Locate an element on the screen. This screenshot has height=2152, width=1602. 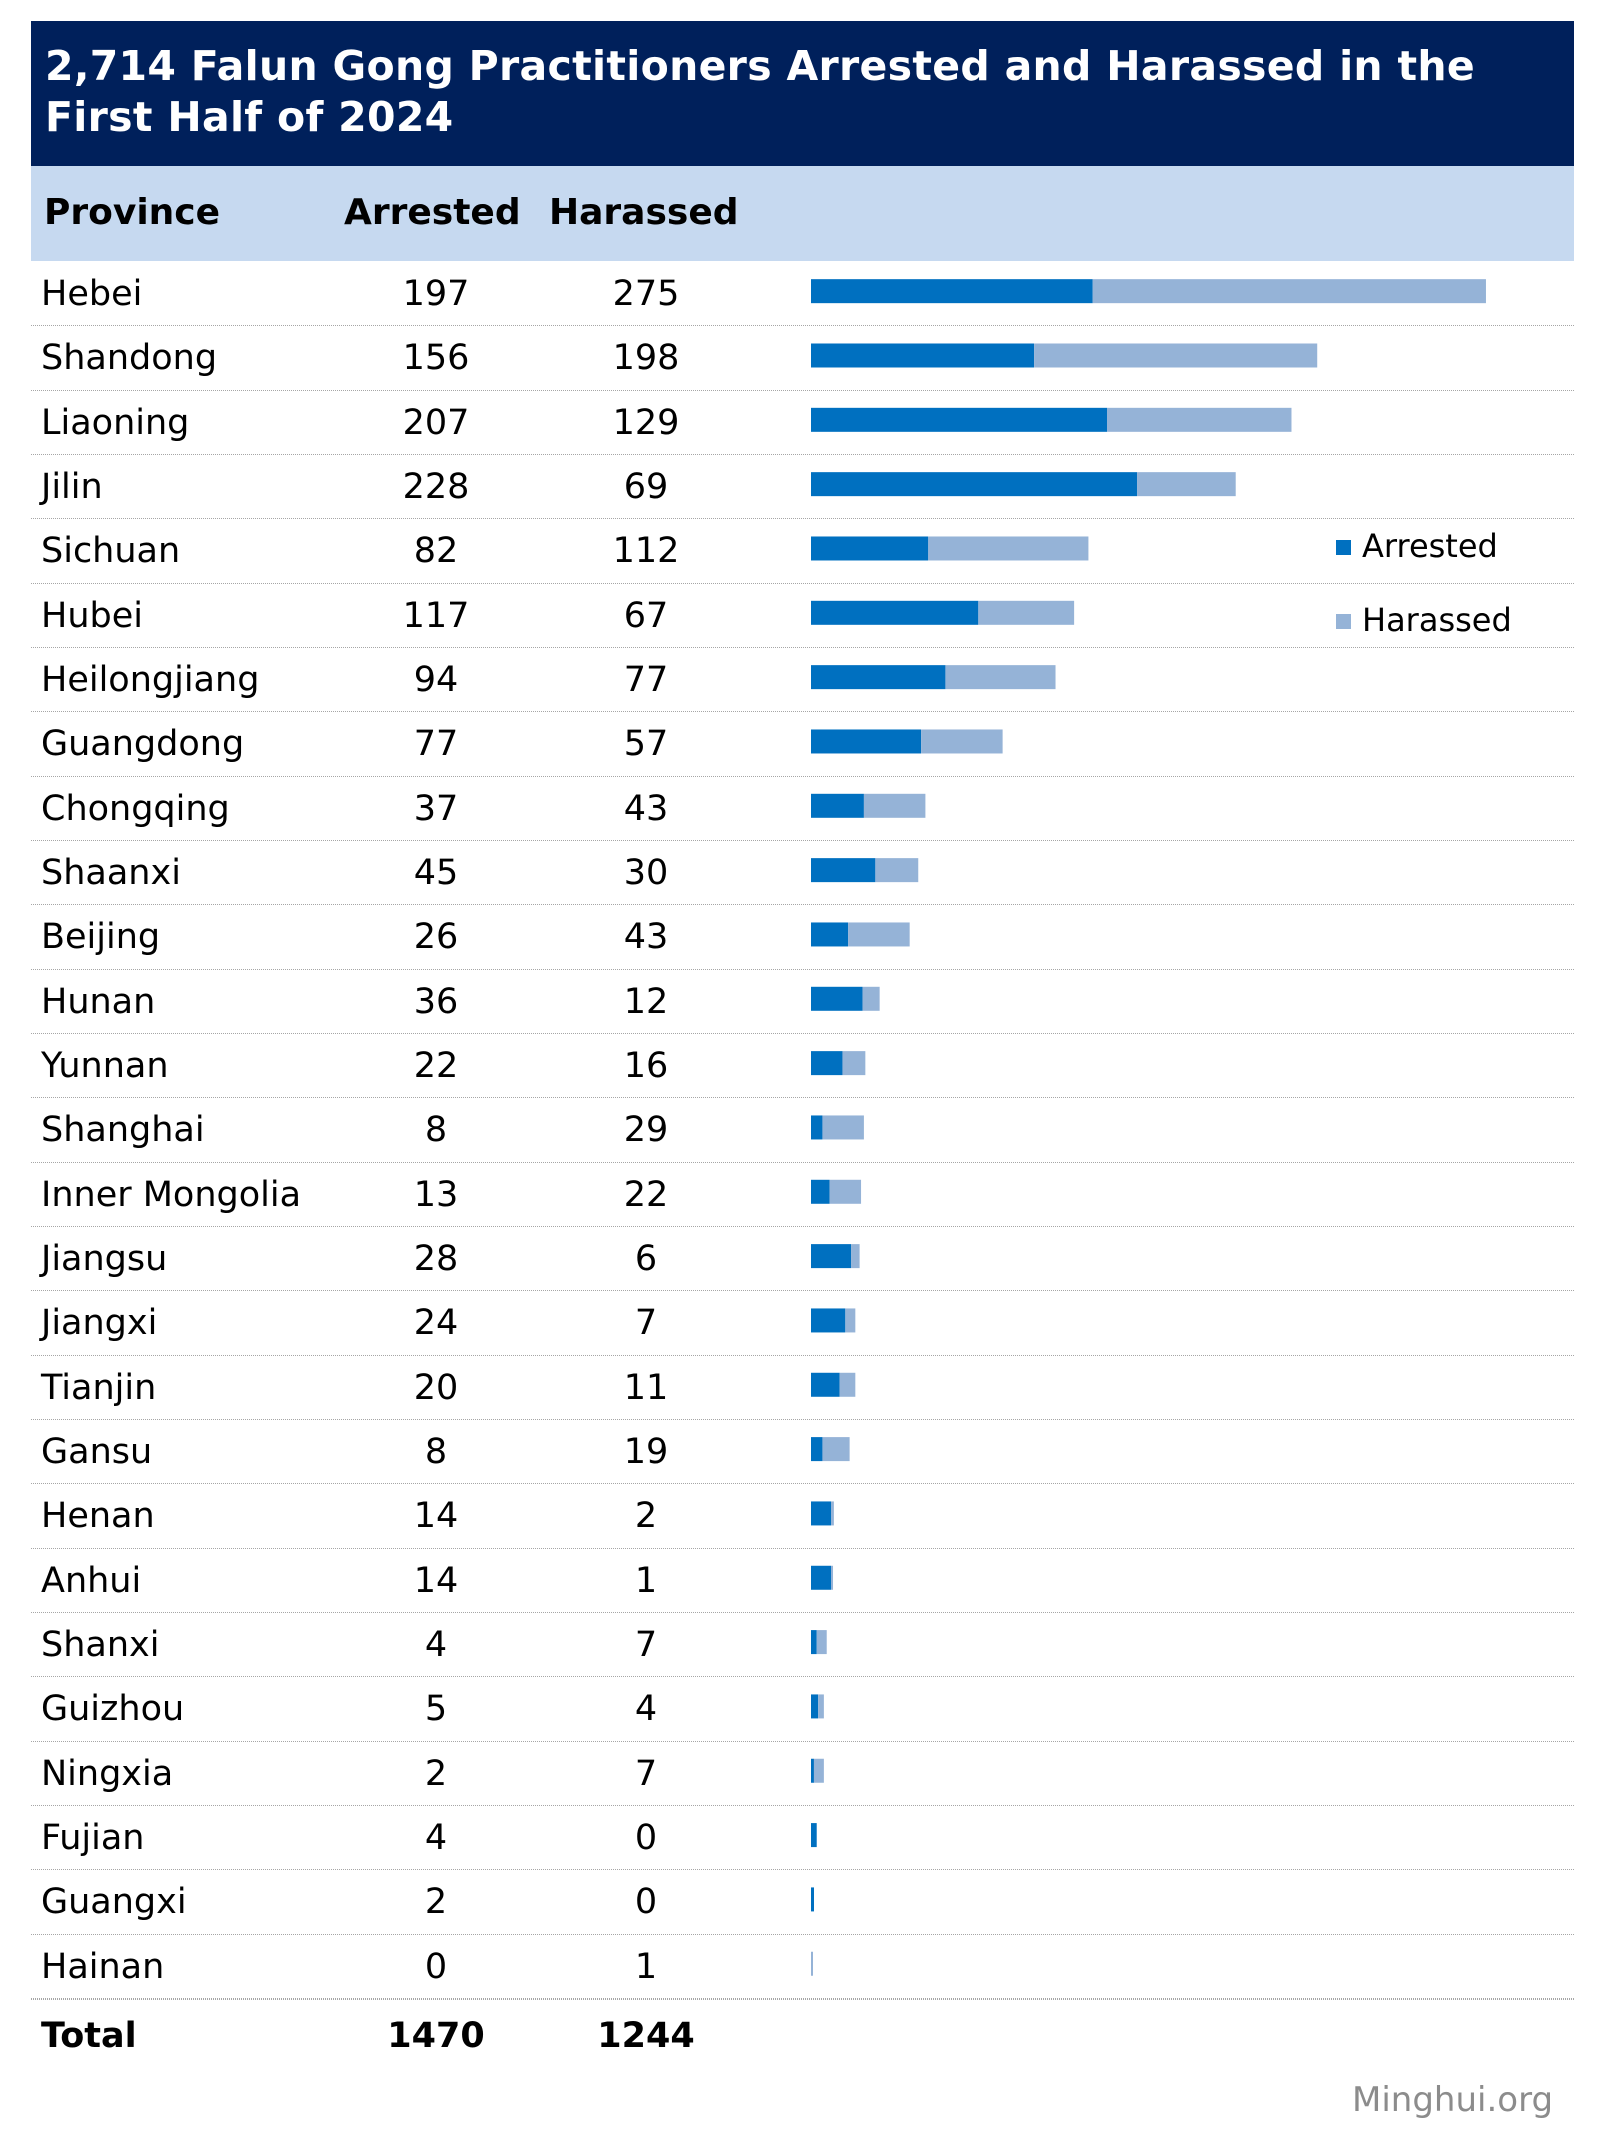
arrested-value: 197 is located at coordinates (436, 294).